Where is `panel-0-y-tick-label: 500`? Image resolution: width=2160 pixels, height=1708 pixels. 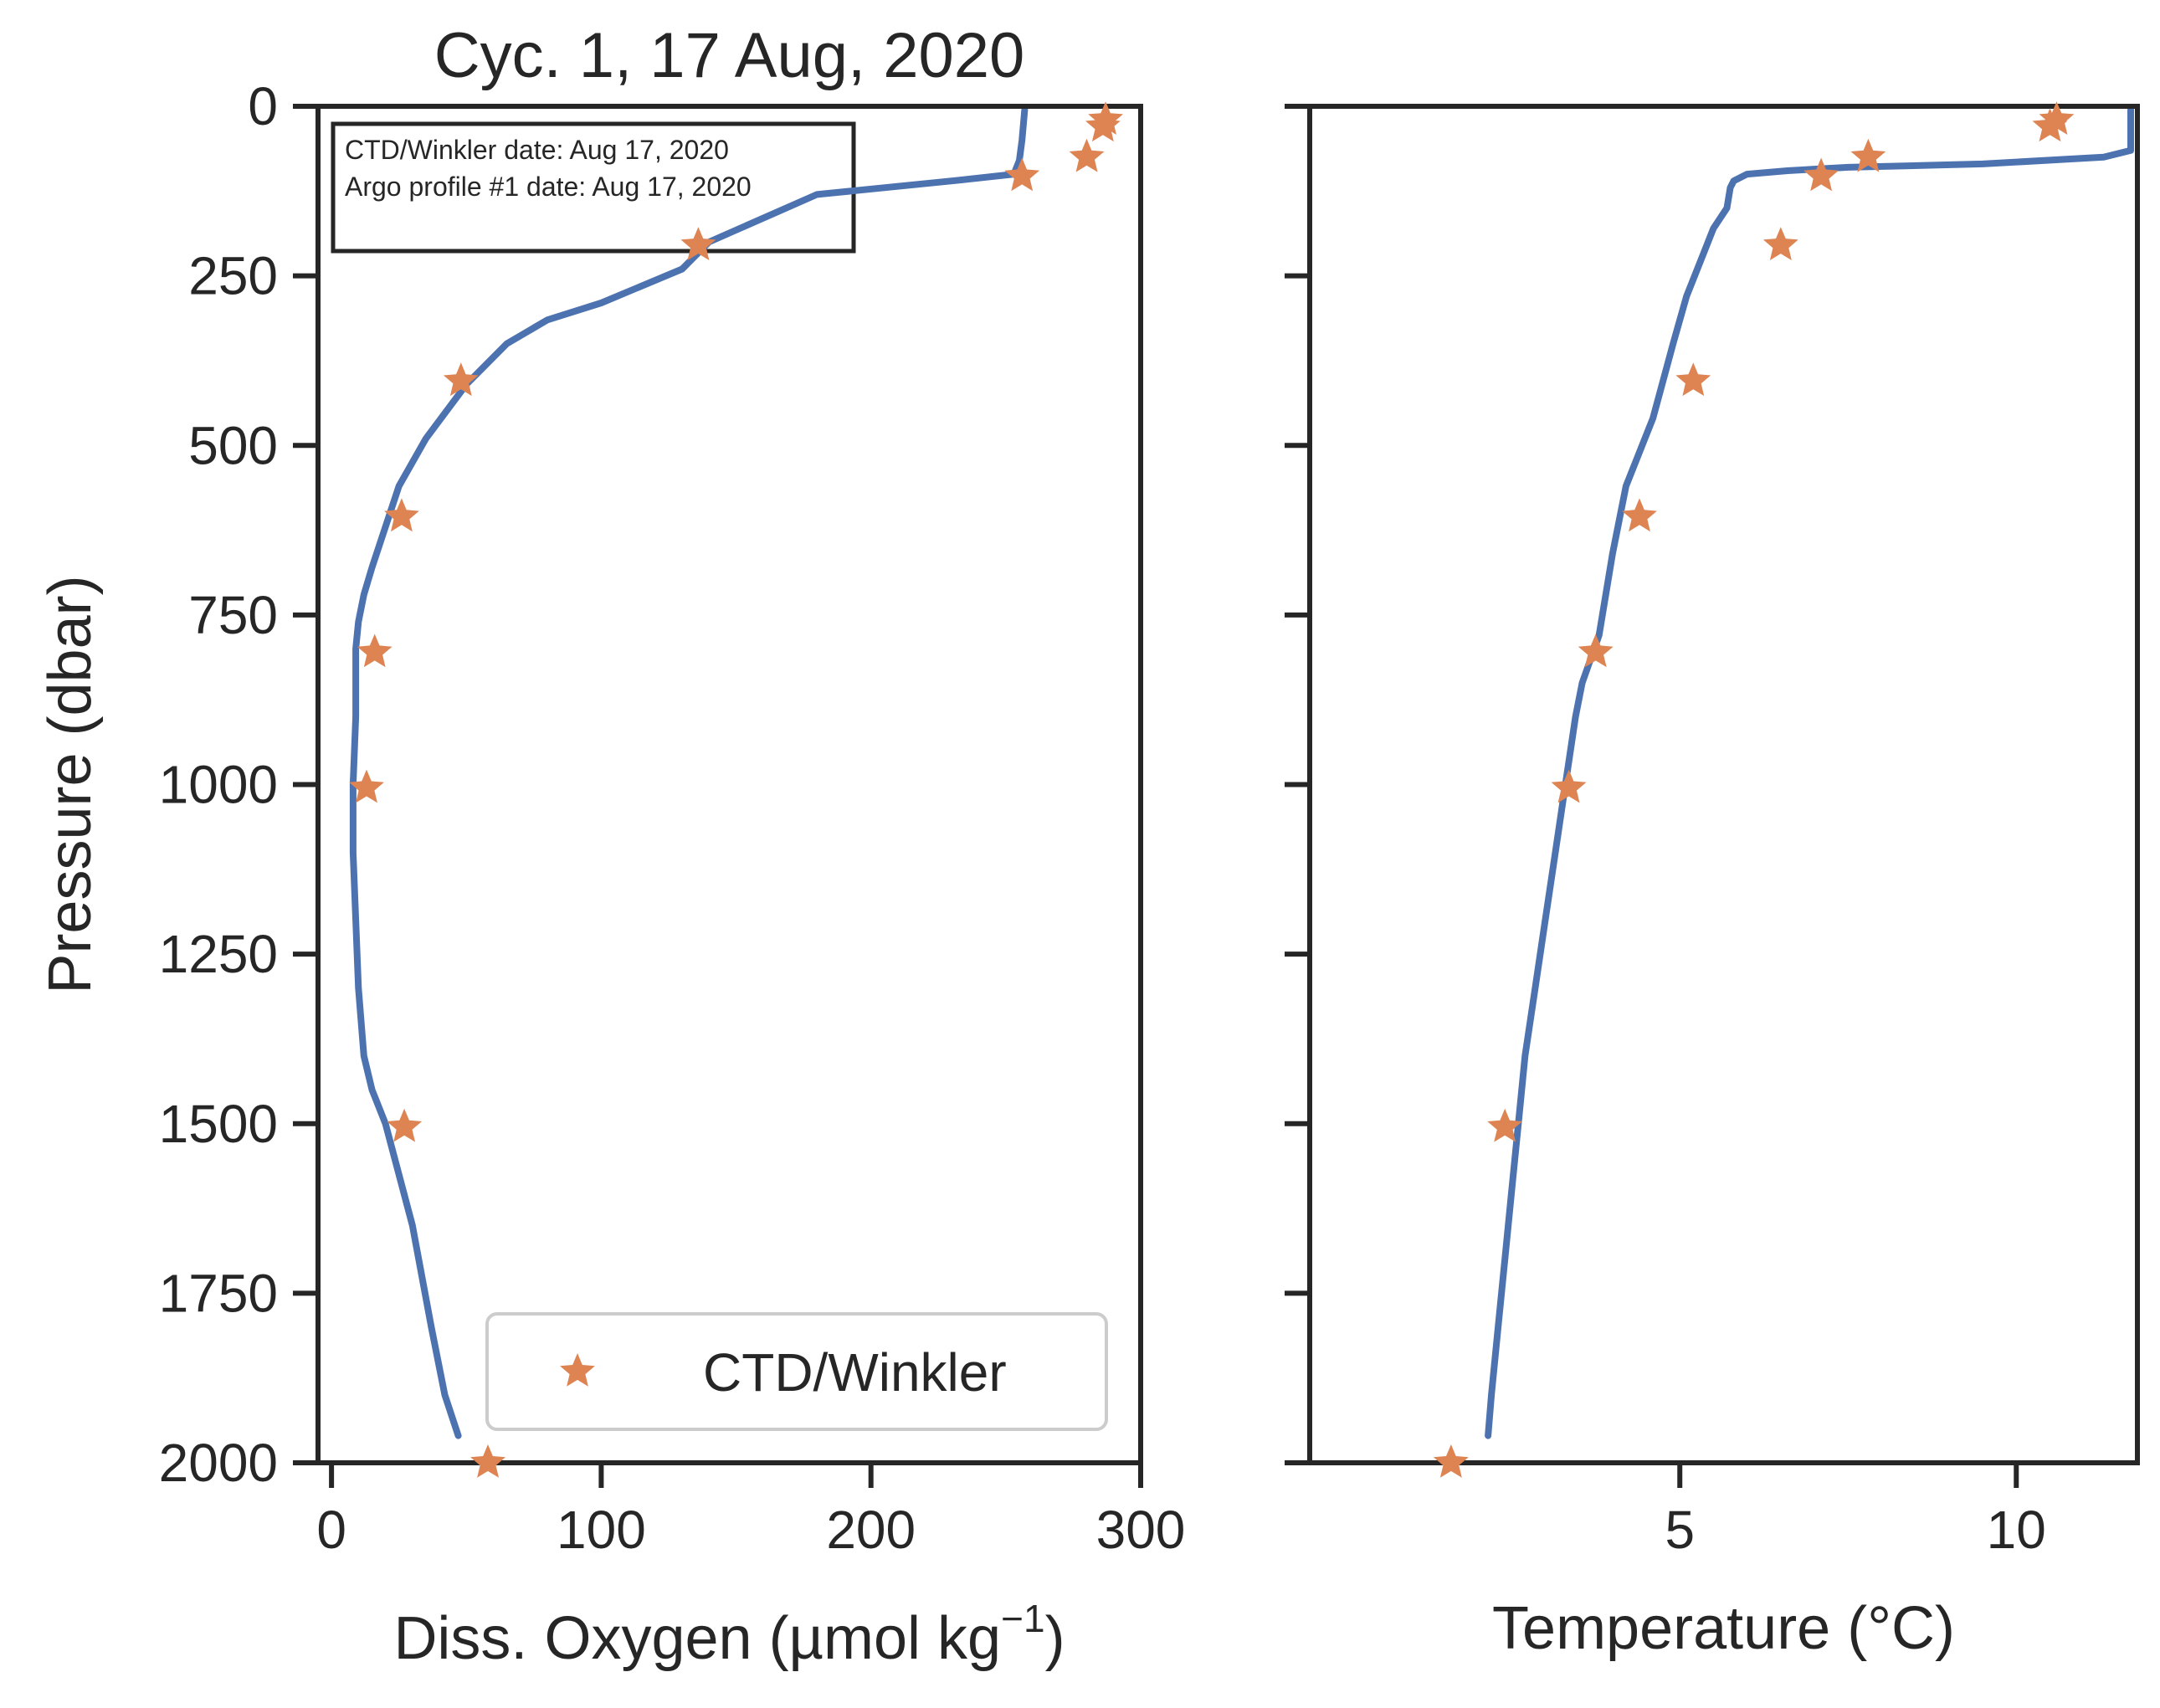 panel-0-y-tick-label: 500 is located at coordinates (233, 445).